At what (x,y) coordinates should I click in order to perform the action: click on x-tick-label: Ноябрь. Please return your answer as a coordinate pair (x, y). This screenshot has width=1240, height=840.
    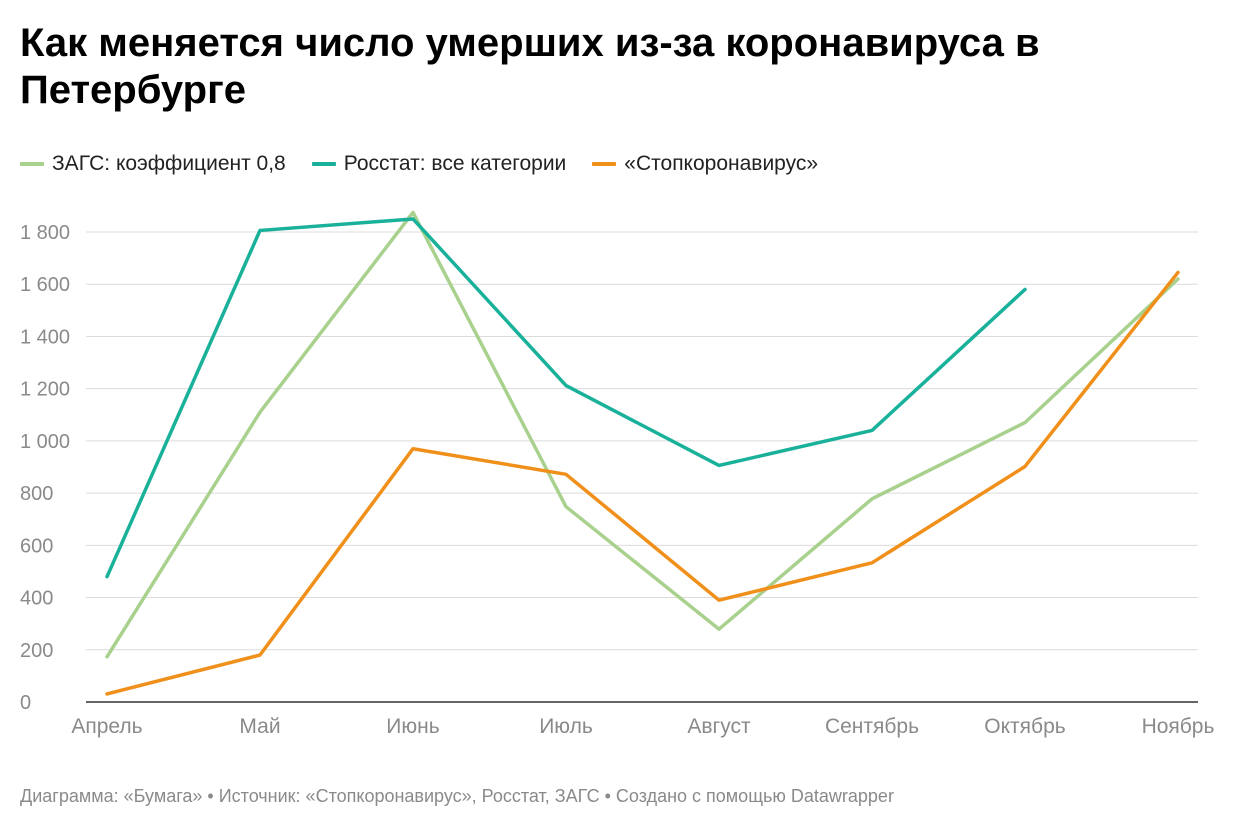
    Looking at the image, I should click on (1178, 726).